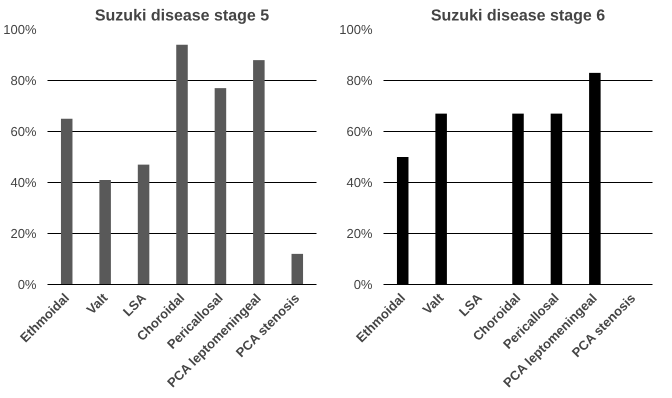 This screenshot has width=672, height=398. I want to click on chart-title: Suzuki disease stage 5, so click(182, 16).